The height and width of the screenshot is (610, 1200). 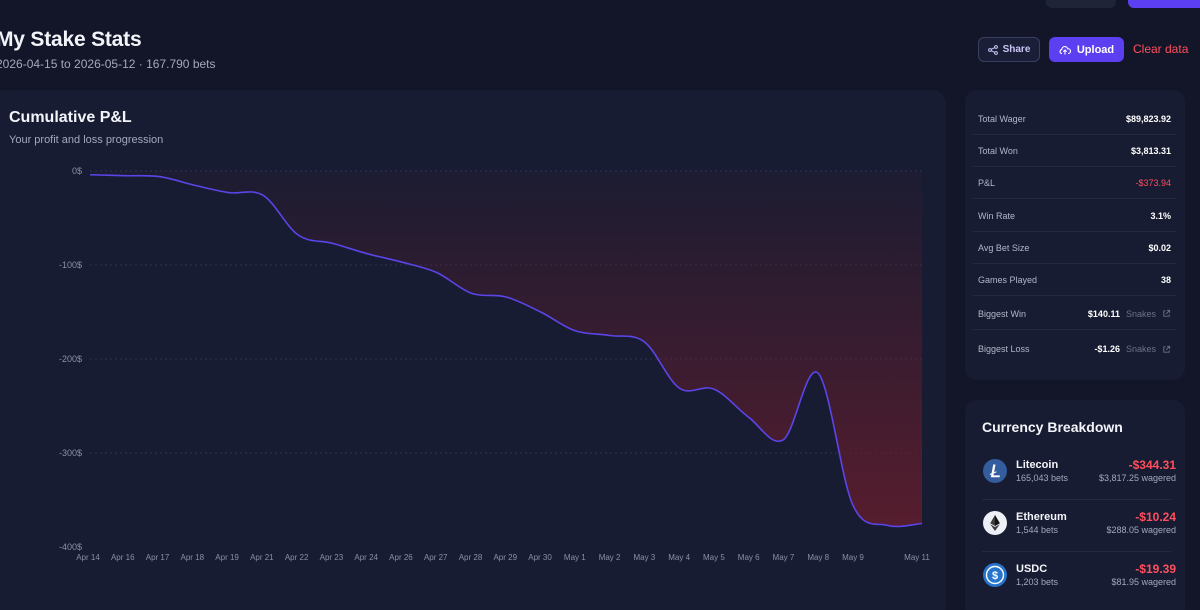 What do you see at coordinates (679, 557) in the screenshot?
I see `x-tick-label: May 4` at bounding box center [679, 557].